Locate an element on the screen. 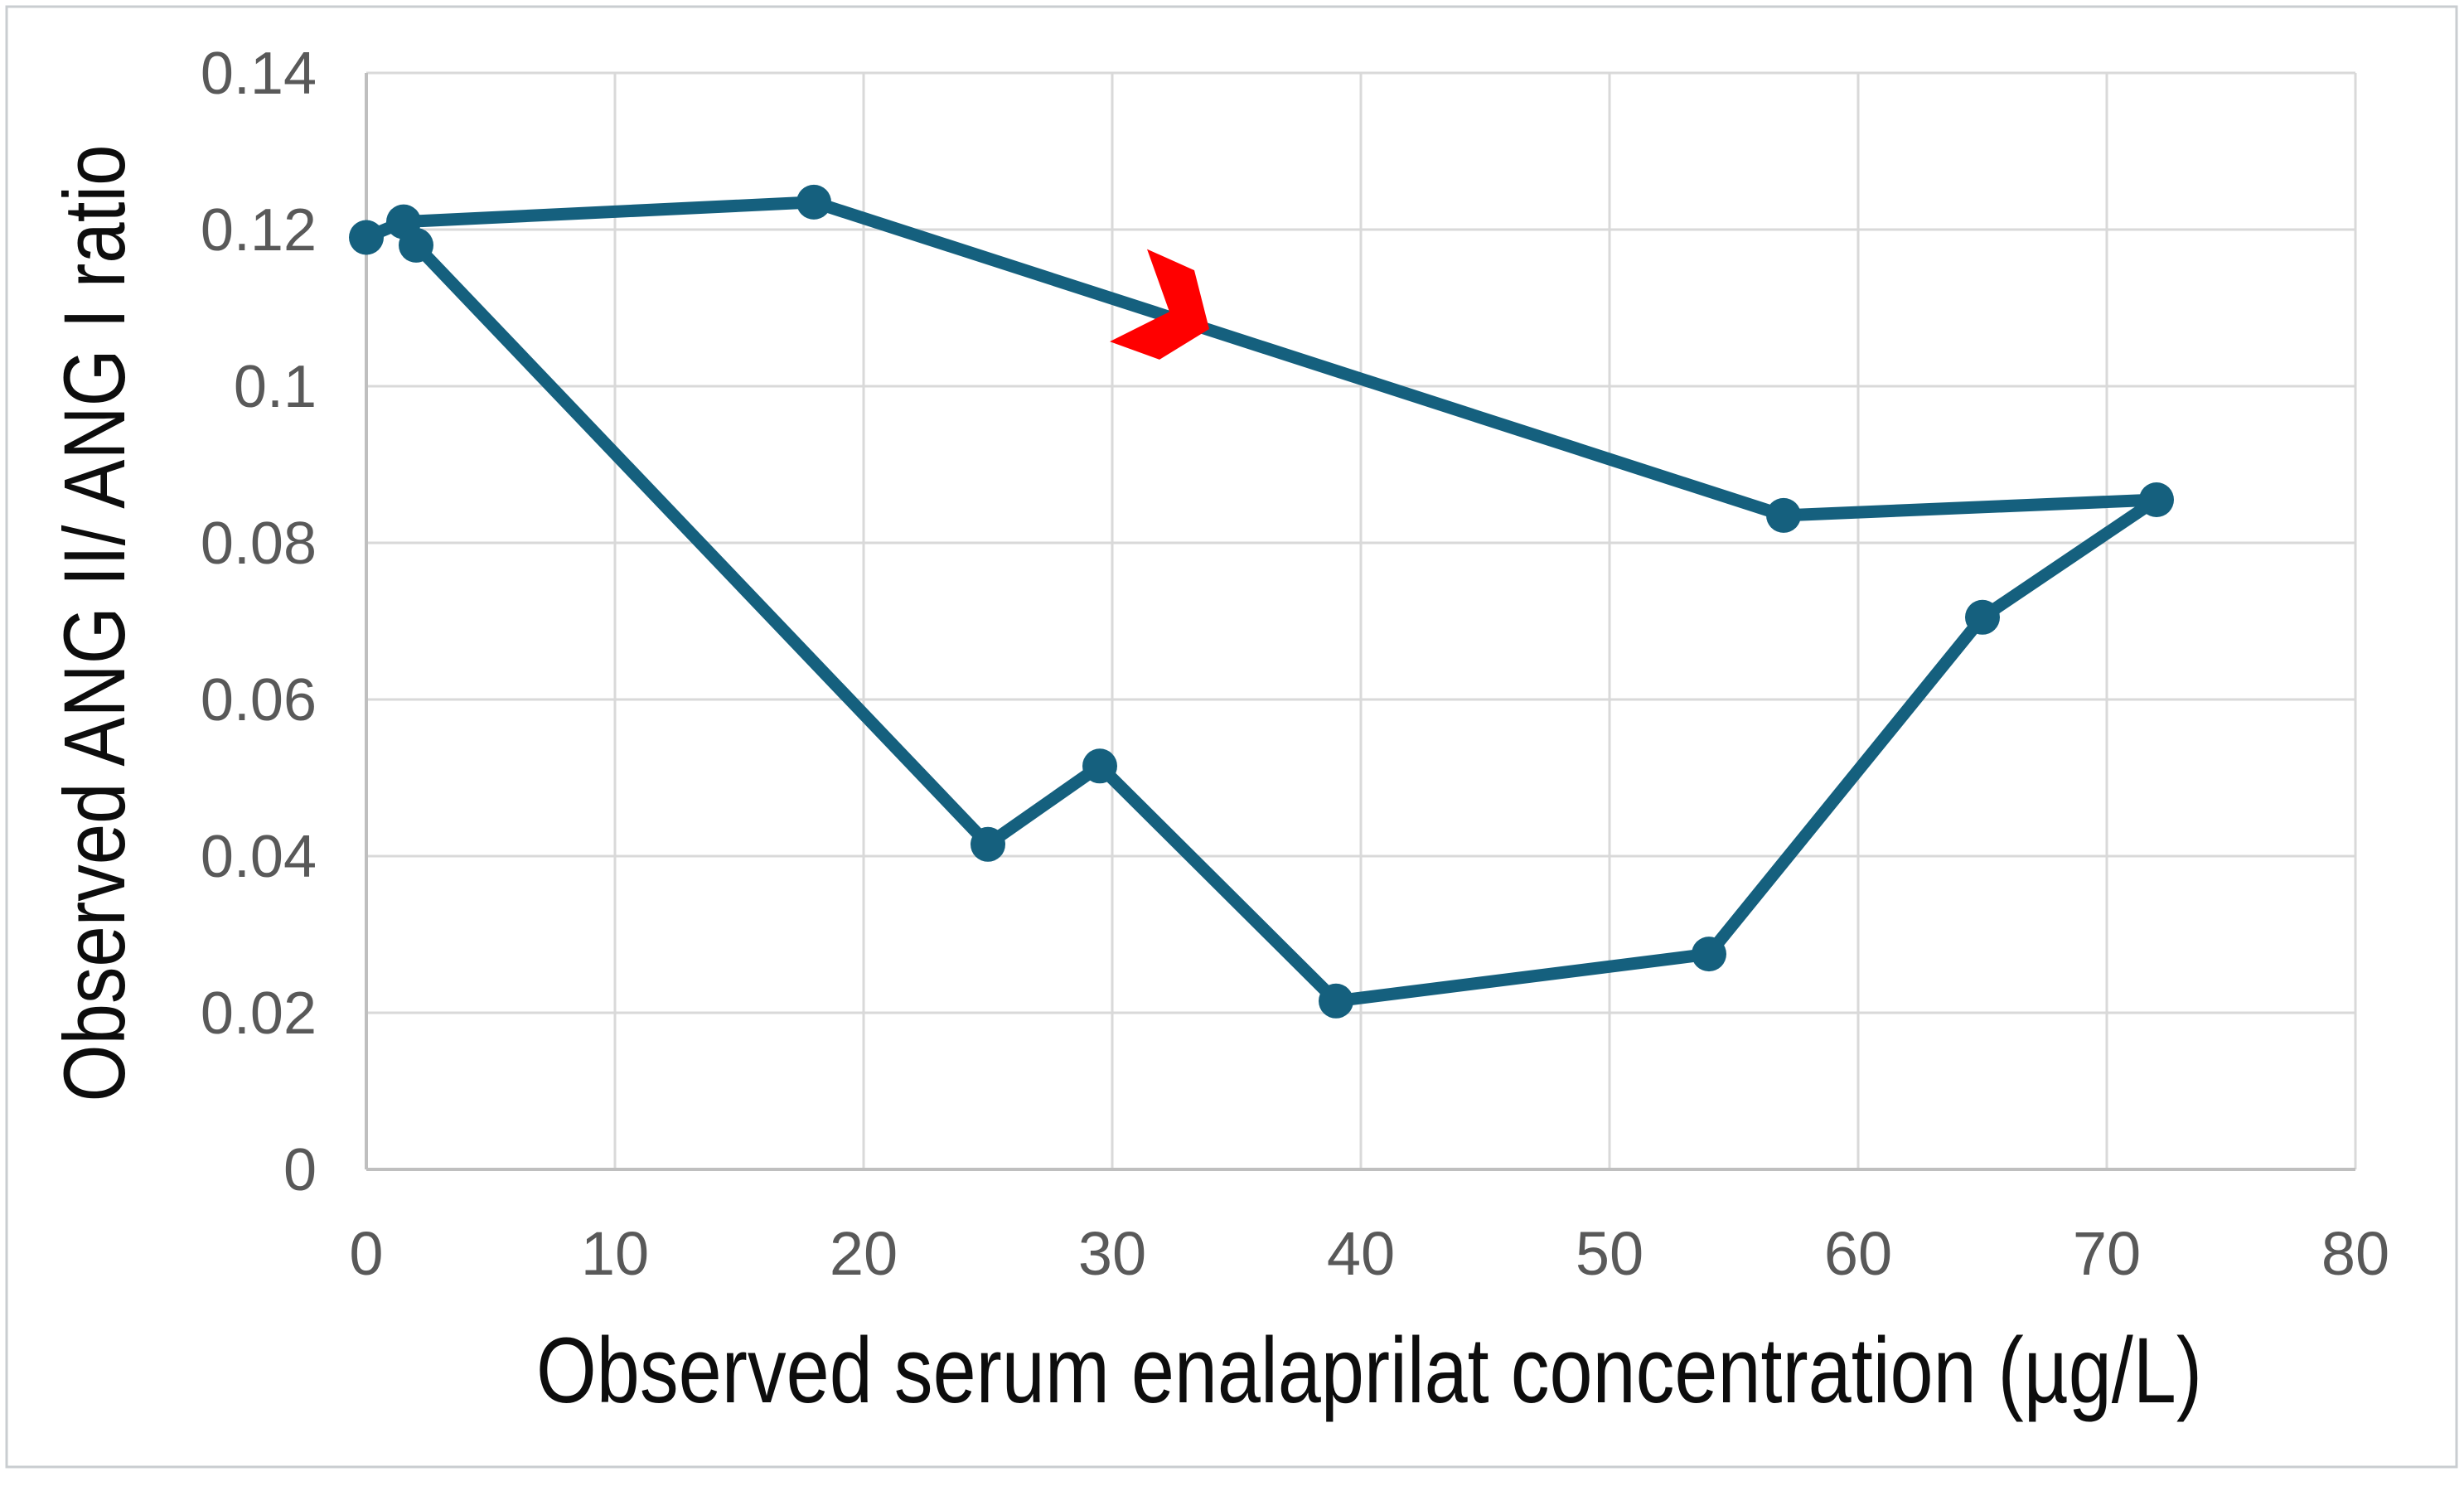 The width and height of the screenshot is (2464, 1486). y-tick-label: 0.02 is located at coordinates (259, 1013).